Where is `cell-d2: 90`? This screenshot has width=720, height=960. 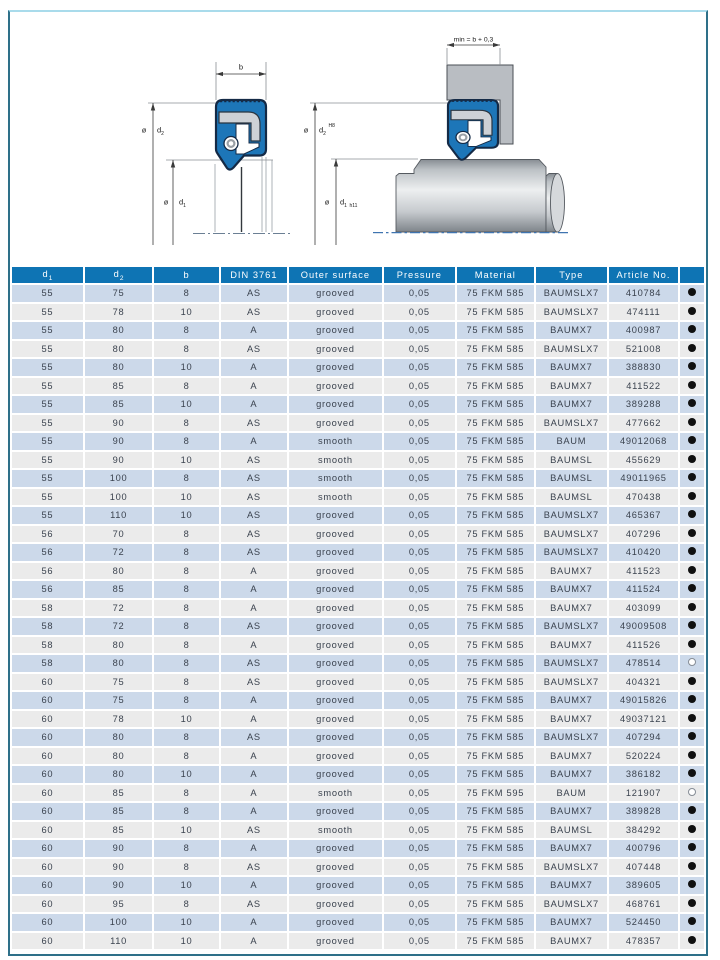
cell-d2: 90 is located at coordinates (118, 848).